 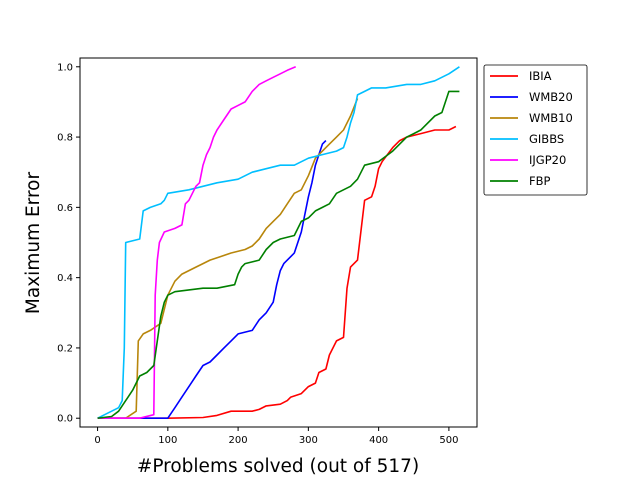 What do you see at coordinates (238, 440) in the screenshot?
I see `x-tick-label: 200` at bounding box center [238, 440].